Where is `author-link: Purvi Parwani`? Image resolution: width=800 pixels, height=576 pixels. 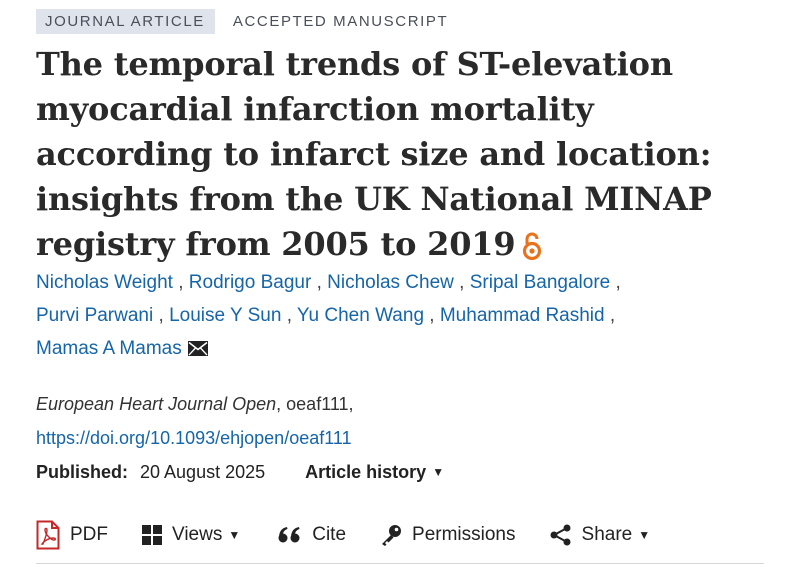
author-link: Purvi Parwani is located at coordinates (95, 315).